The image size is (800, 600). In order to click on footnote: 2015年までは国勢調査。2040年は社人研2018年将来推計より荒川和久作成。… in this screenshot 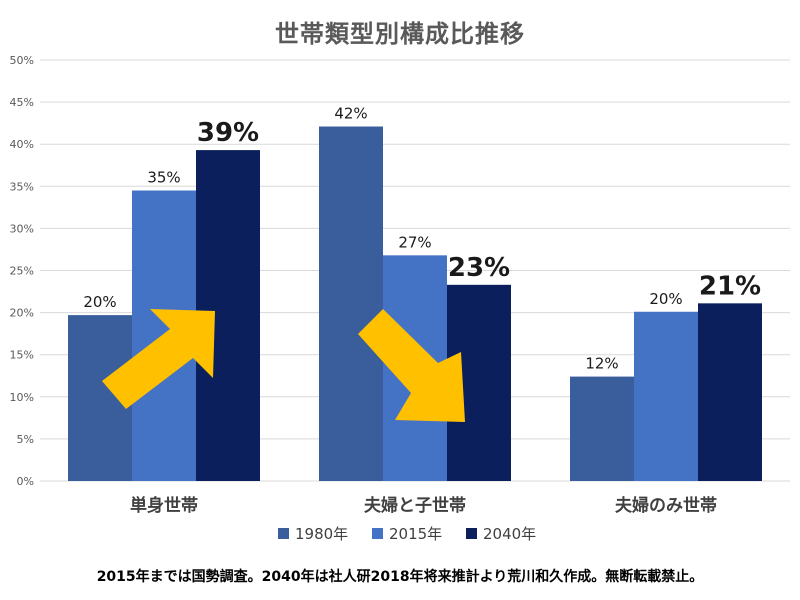, I will do `click(400, 577)`.